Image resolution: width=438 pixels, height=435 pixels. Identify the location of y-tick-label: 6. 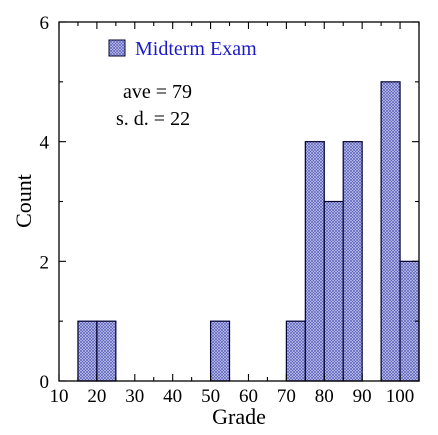
(45, 23).